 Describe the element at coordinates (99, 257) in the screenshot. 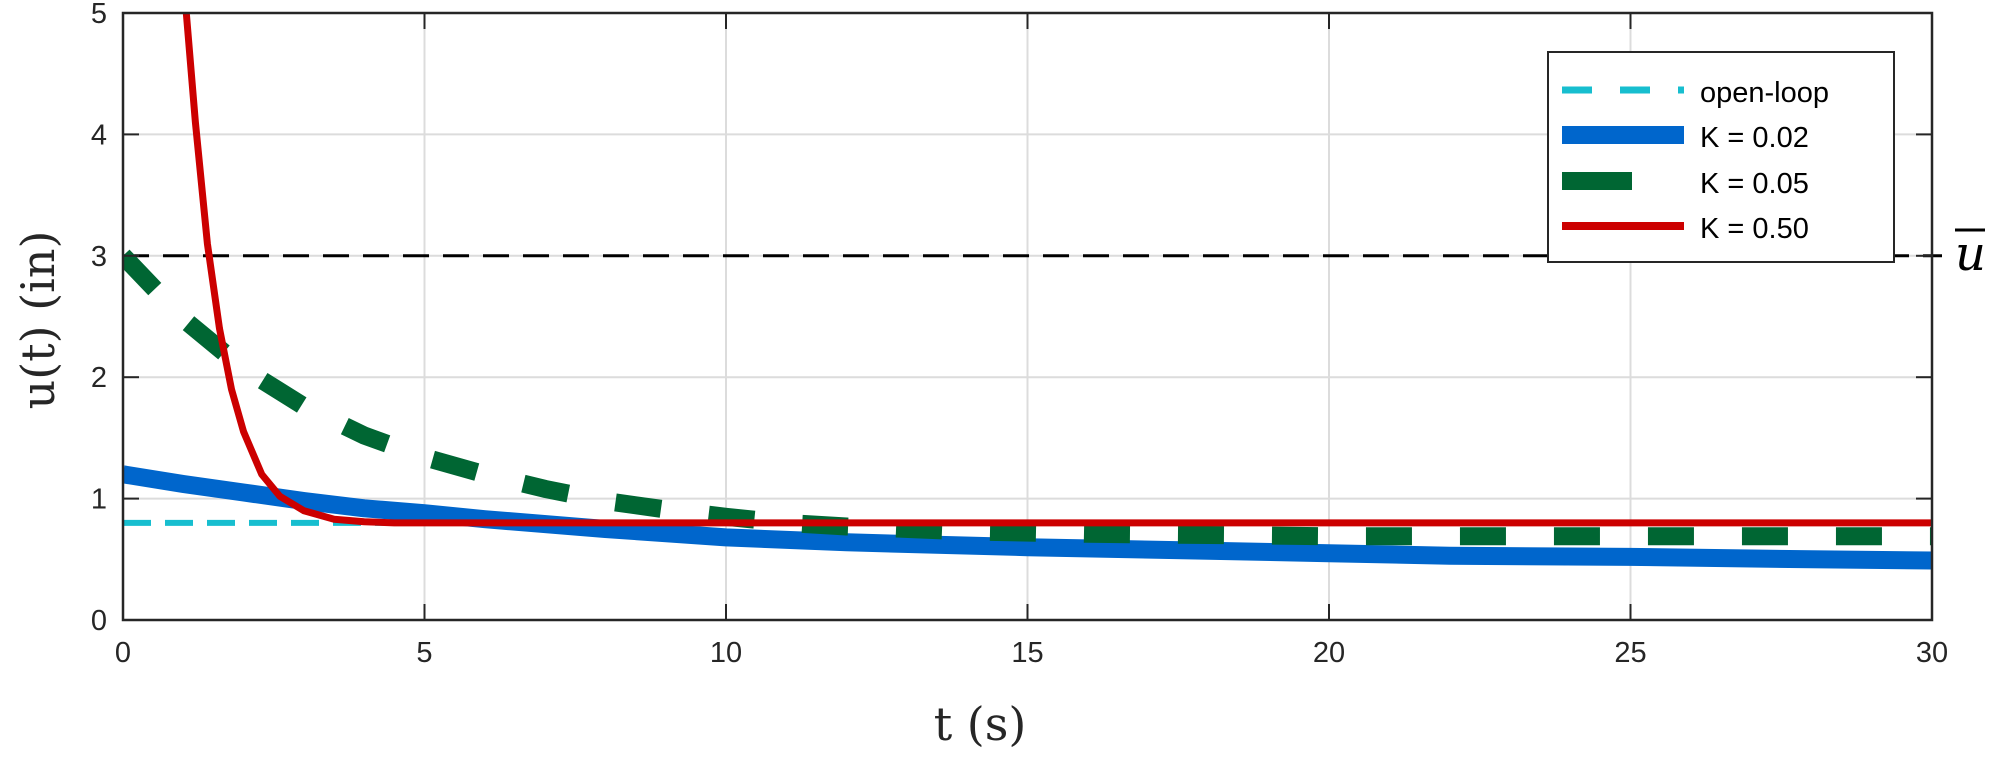

I see `y-tick-label: 3` at that location.